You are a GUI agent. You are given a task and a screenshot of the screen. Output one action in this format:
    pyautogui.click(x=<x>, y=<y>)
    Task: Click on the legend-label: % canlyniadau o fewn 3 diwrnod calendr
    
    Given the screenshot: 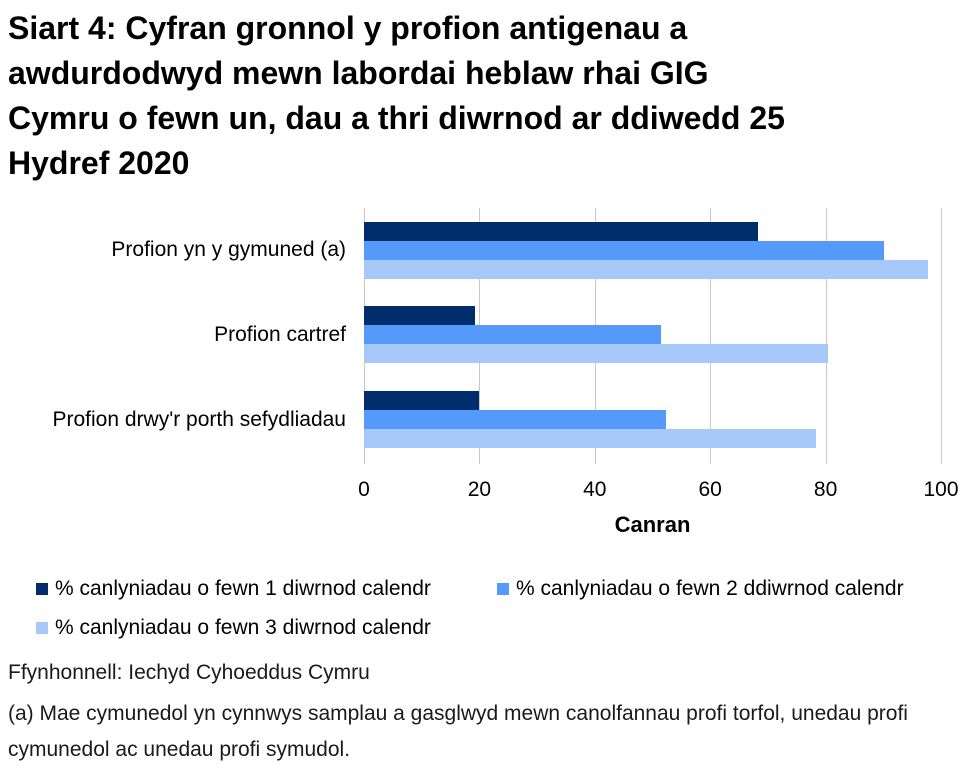 What is the action you would take?
    pyautogui.click(x=243, y=627)
    